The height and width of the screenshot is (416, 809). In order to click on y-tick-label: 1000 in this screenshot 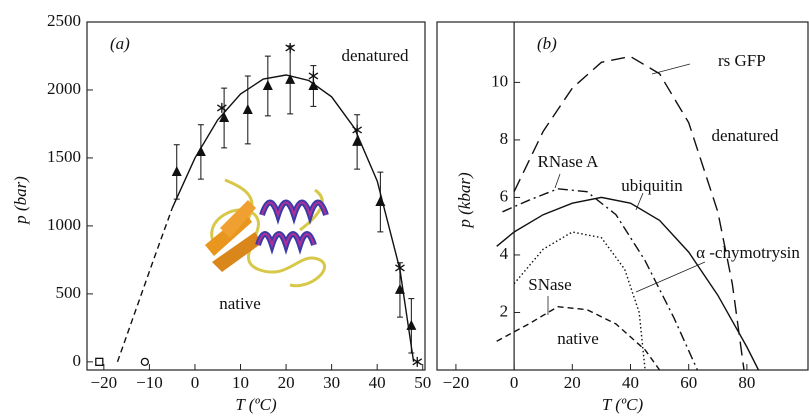, I will do `click(64, 224)`.